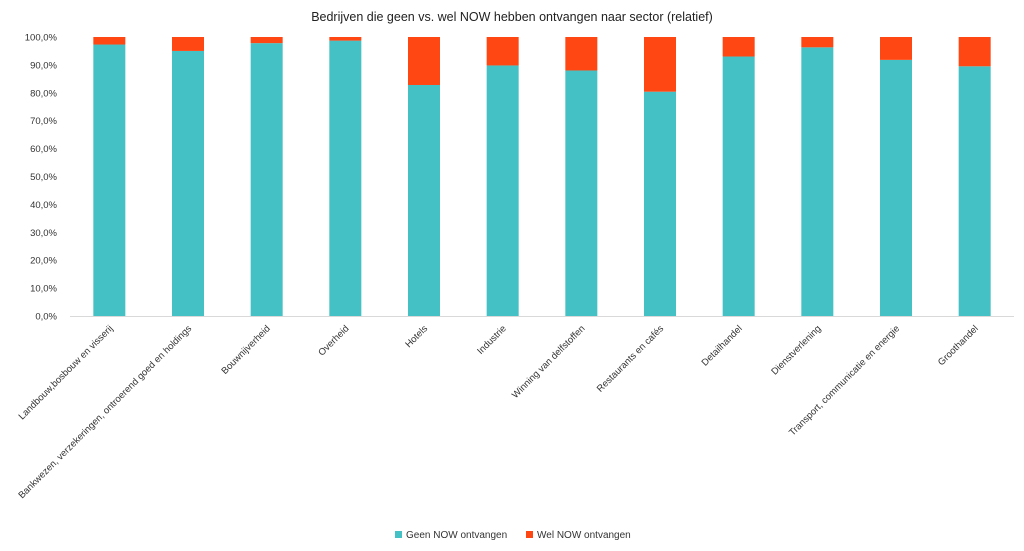  What do you see at coordinates (43, 289) in the screenshot?
I see `y-tick-label: 10,0%` at bounding box center [43, 289].